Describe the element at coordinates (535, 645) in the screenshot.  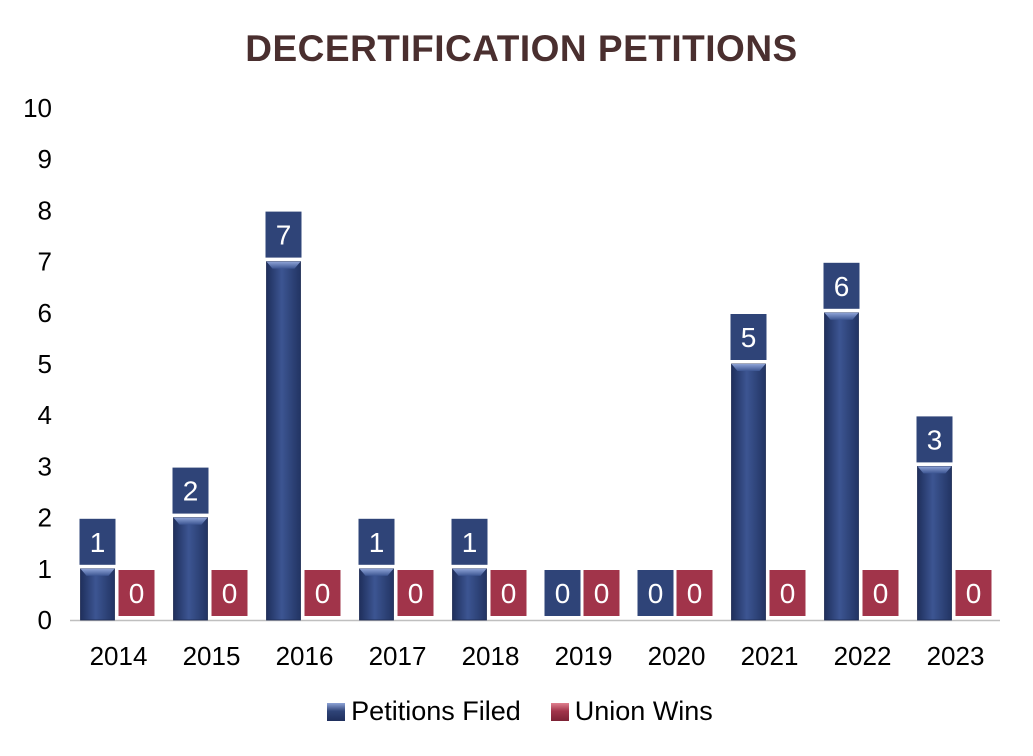
I see `x-axis: 2014 2015 2016 2017 2018 2019 2020 2021 2022 2023` at that location.